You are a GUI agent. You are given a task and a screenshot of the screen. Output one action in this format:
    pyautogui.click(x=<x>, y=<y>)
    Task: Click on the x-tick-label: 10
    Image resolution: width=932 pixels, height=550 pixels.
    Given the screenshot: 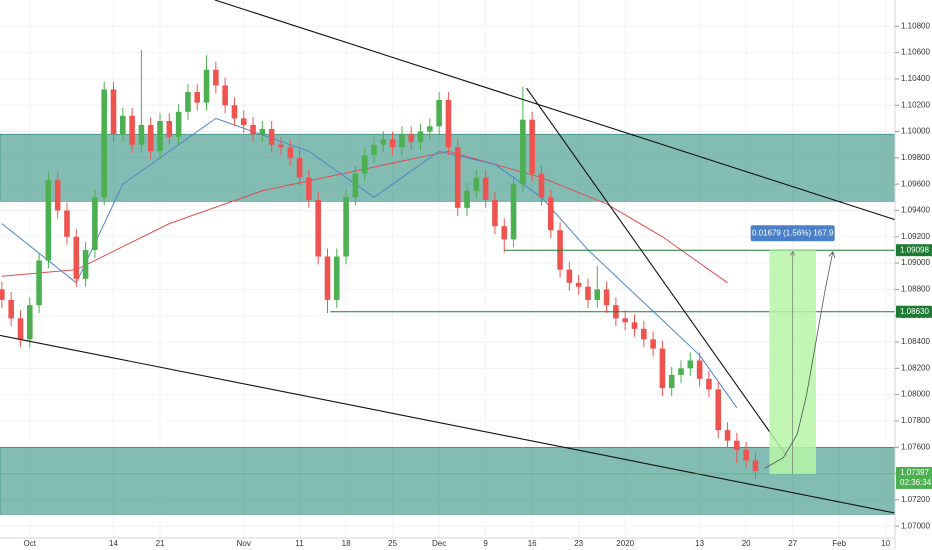 What is the action you would take?
    pyautogui.click(x=885, y=543)
    